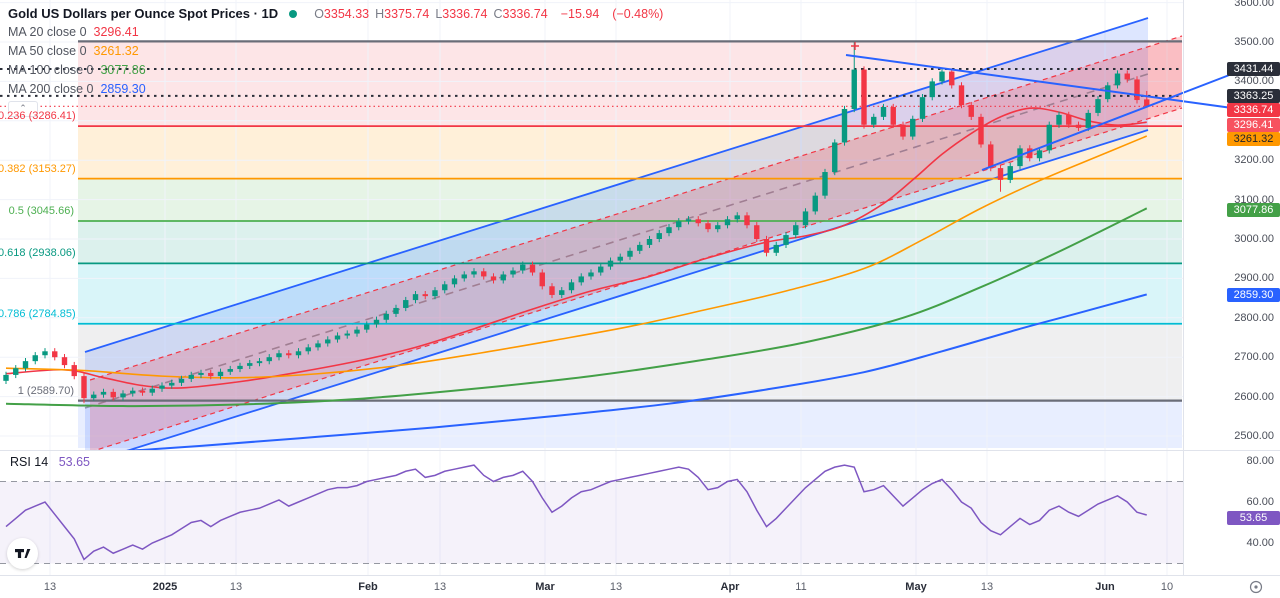 The image size is (1280, 598). Describe the element at coordinates (1254, 42) in the screenshot. I see `price-tick-label: 3500.00` at that location.